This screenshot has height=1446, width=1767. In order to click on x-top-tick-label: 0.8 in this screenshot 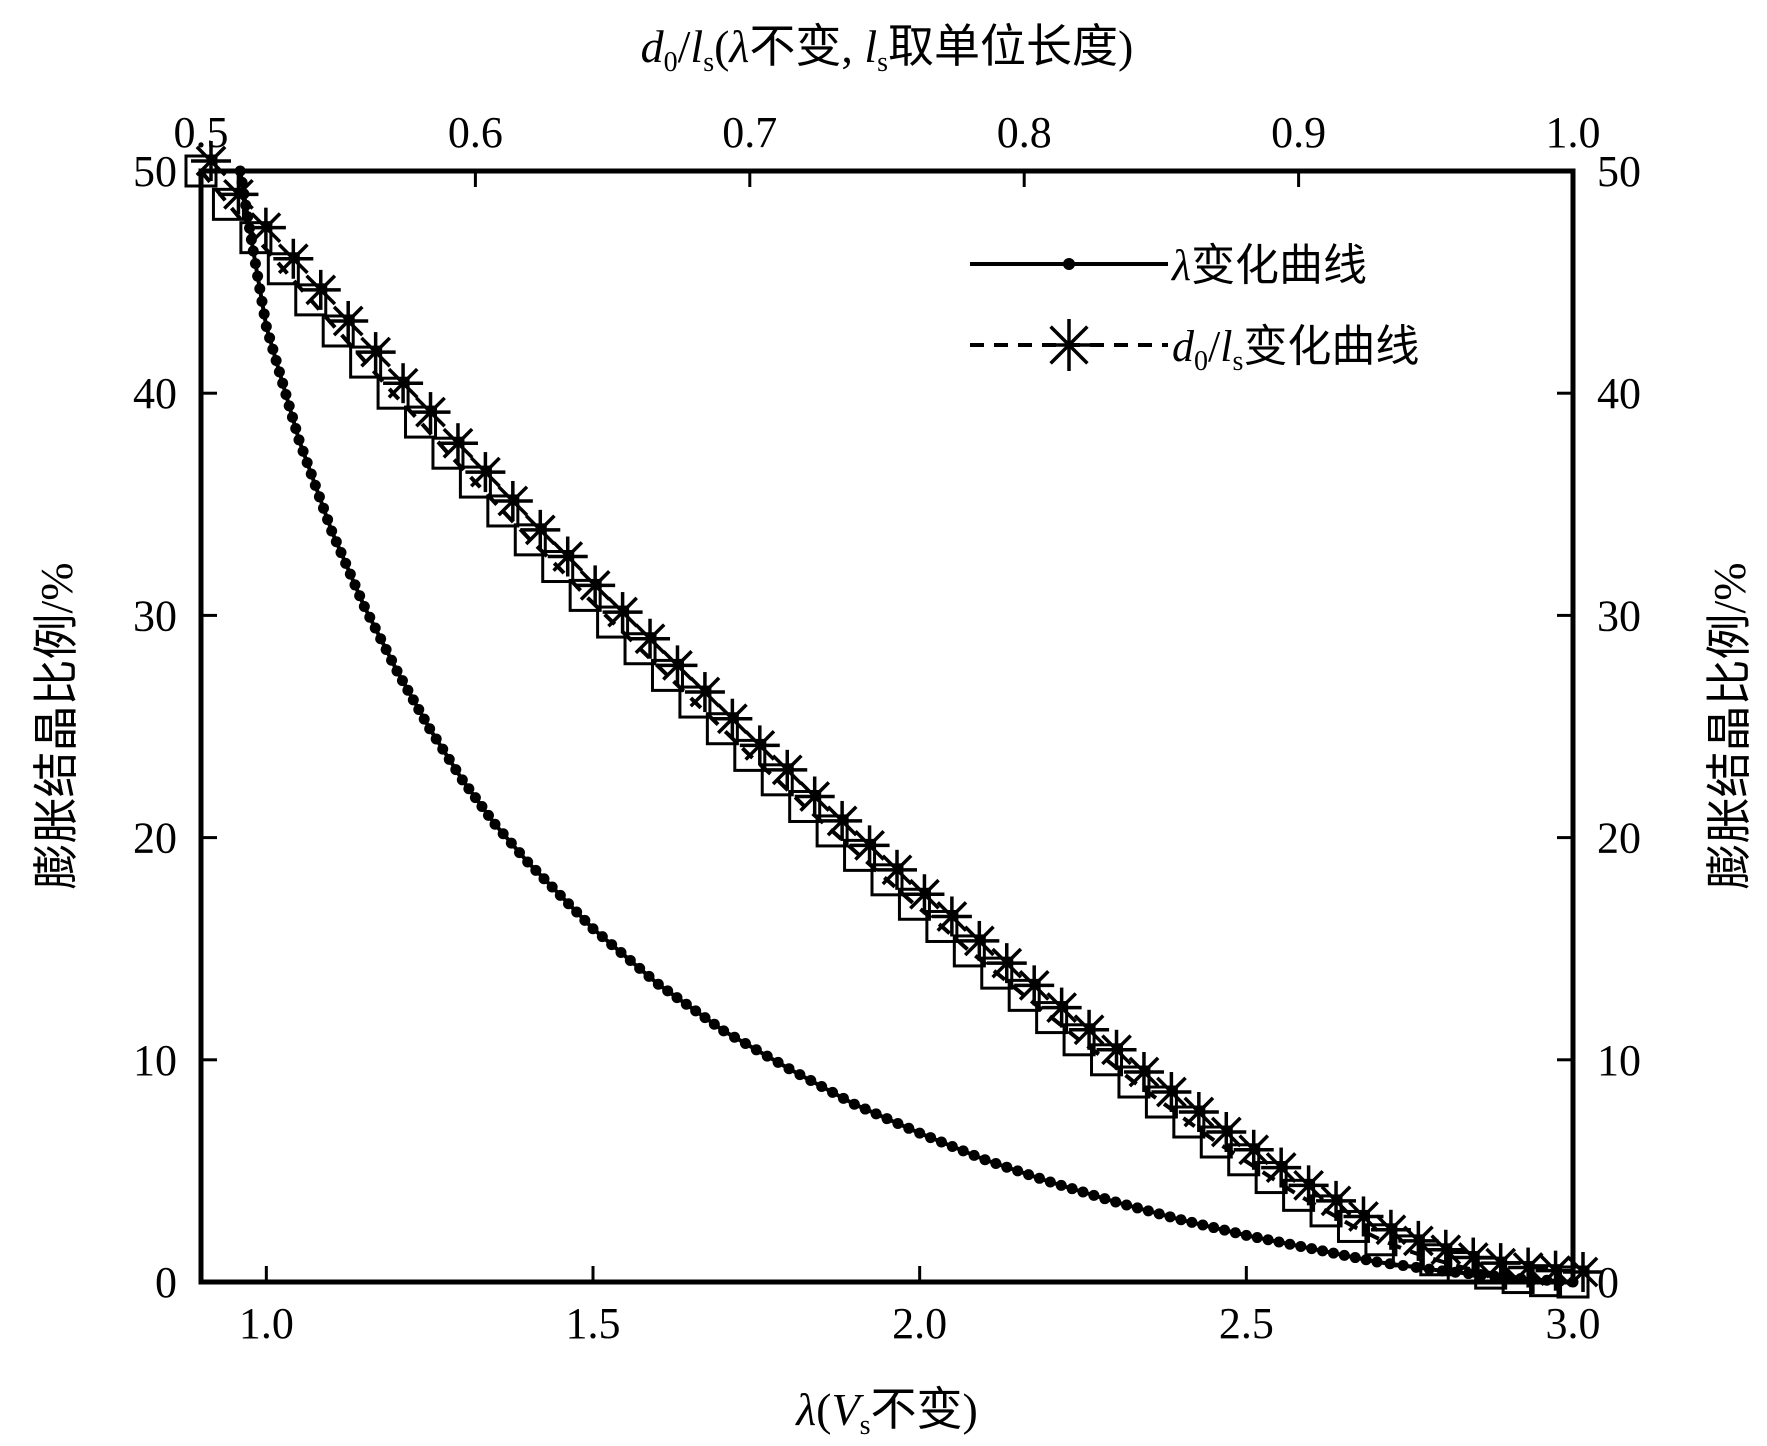, I will do `click(1024, 132)`.